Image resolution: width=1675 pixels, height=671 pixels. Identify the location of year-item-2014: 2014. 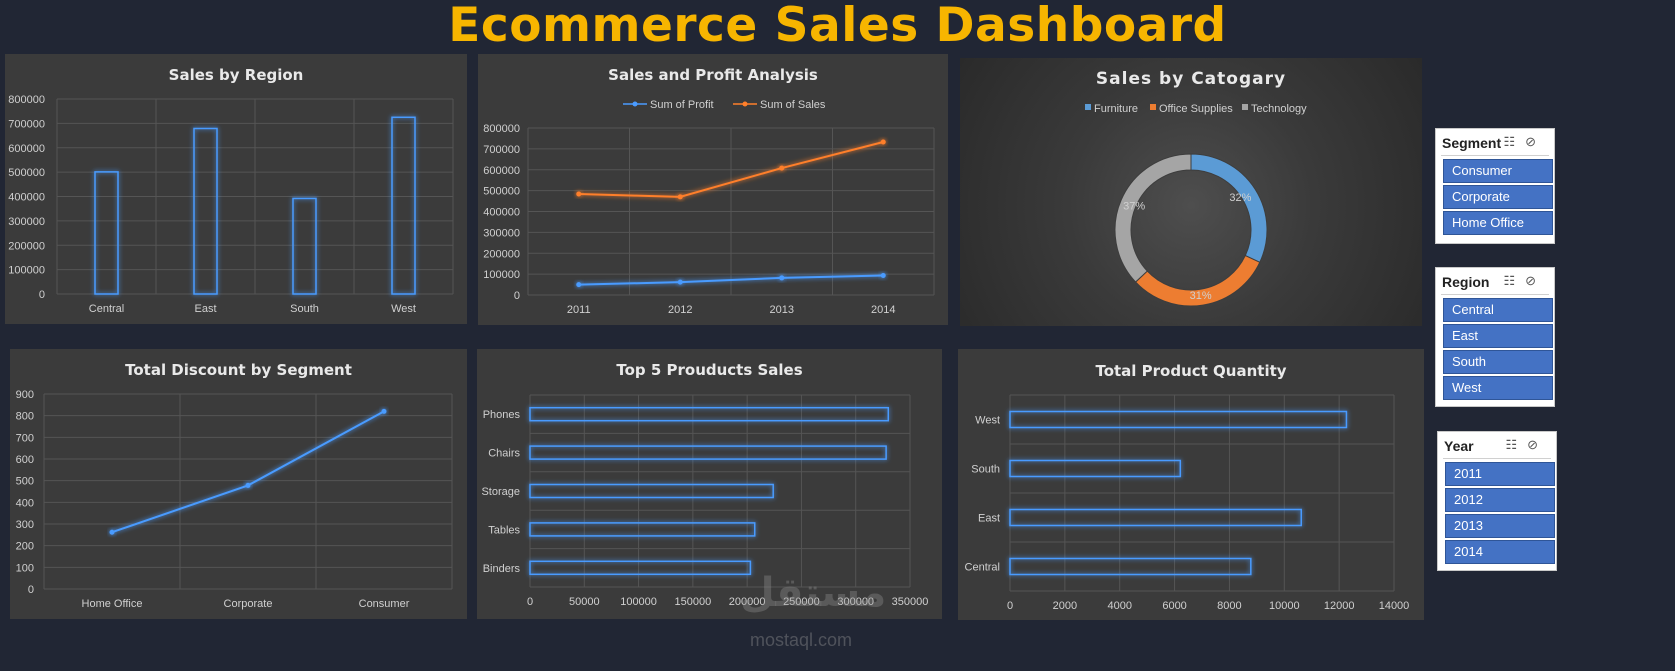
(1500, 552).